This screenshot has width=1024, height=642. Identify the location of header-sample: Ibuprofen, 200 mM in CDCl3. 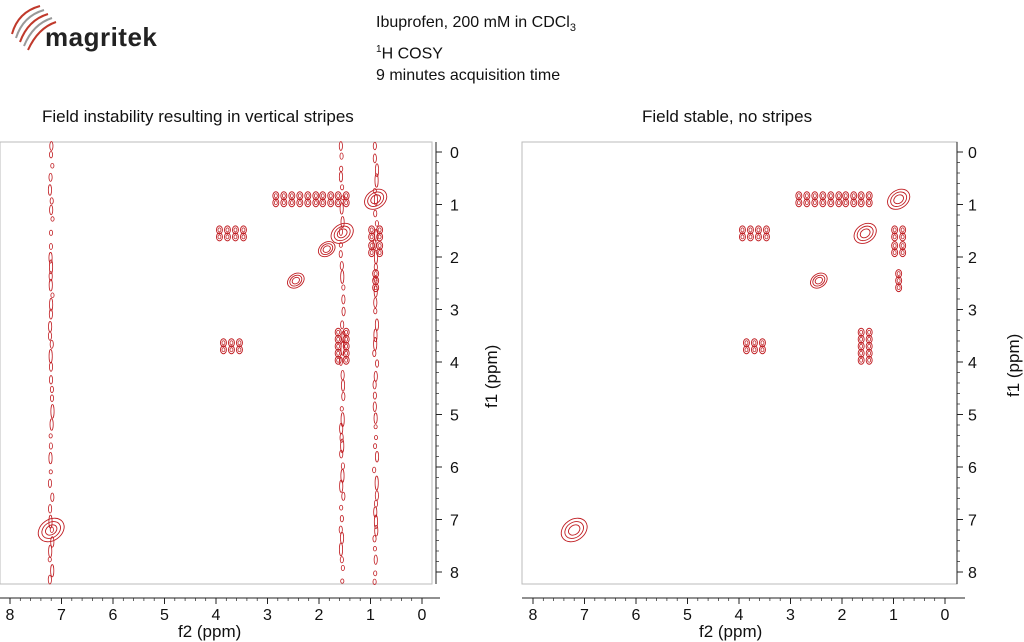
(476, 24).